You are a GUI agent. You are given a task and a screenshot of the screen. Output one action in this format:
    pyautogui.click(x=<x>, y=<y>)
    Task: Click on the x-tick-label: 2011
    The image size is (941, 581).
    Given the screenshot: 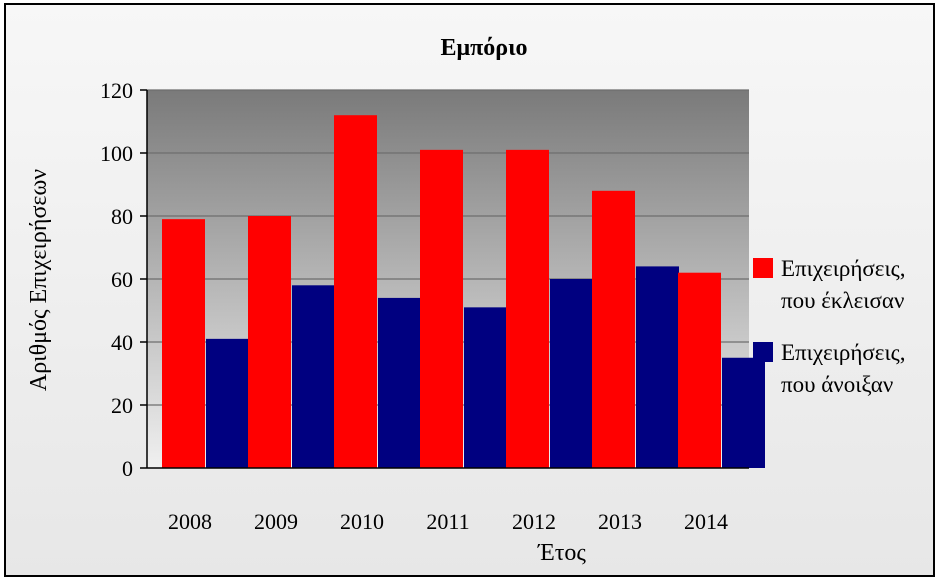 What is the action you would take?
    pyautogui.click(x=447, y=521)
    